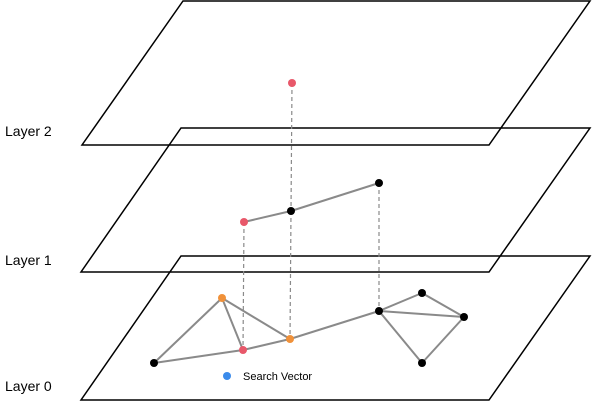 Image resolution: width=592 pixels, height=402 pixels. Describe the element at coordinates (243, 286) in the screenshot. I see `connector-middle-left` at that location.